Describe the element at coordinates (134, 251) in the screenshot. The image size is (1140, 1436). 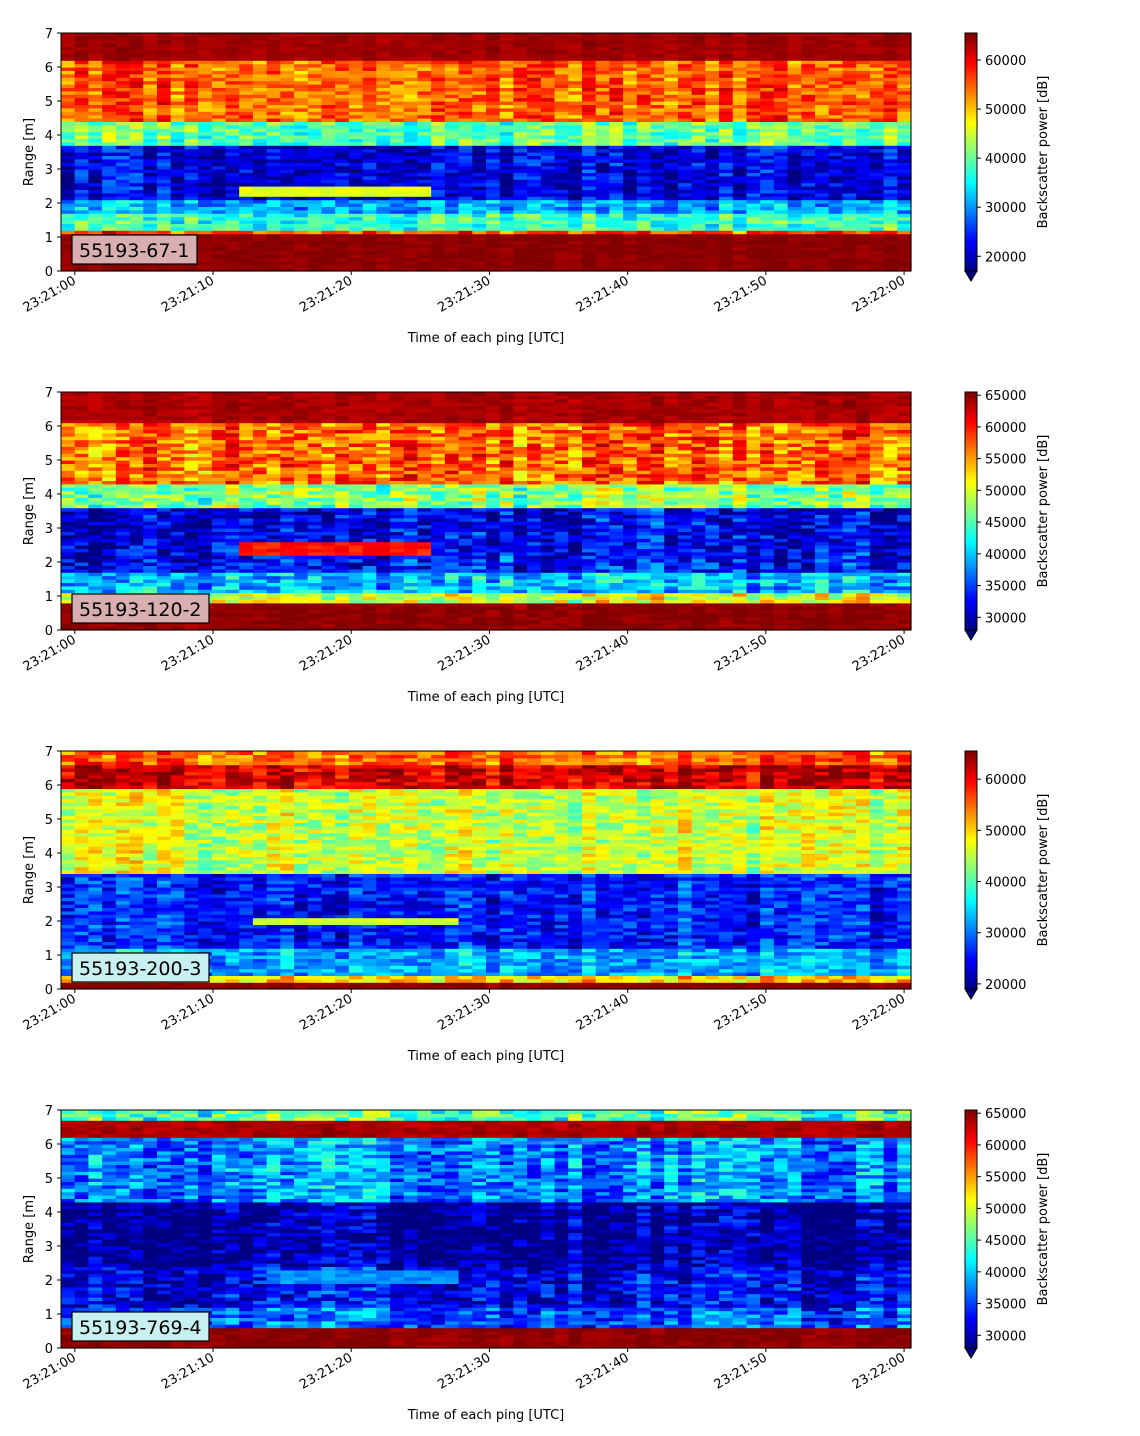
I see `station-label: 55193-67-1` at that location.